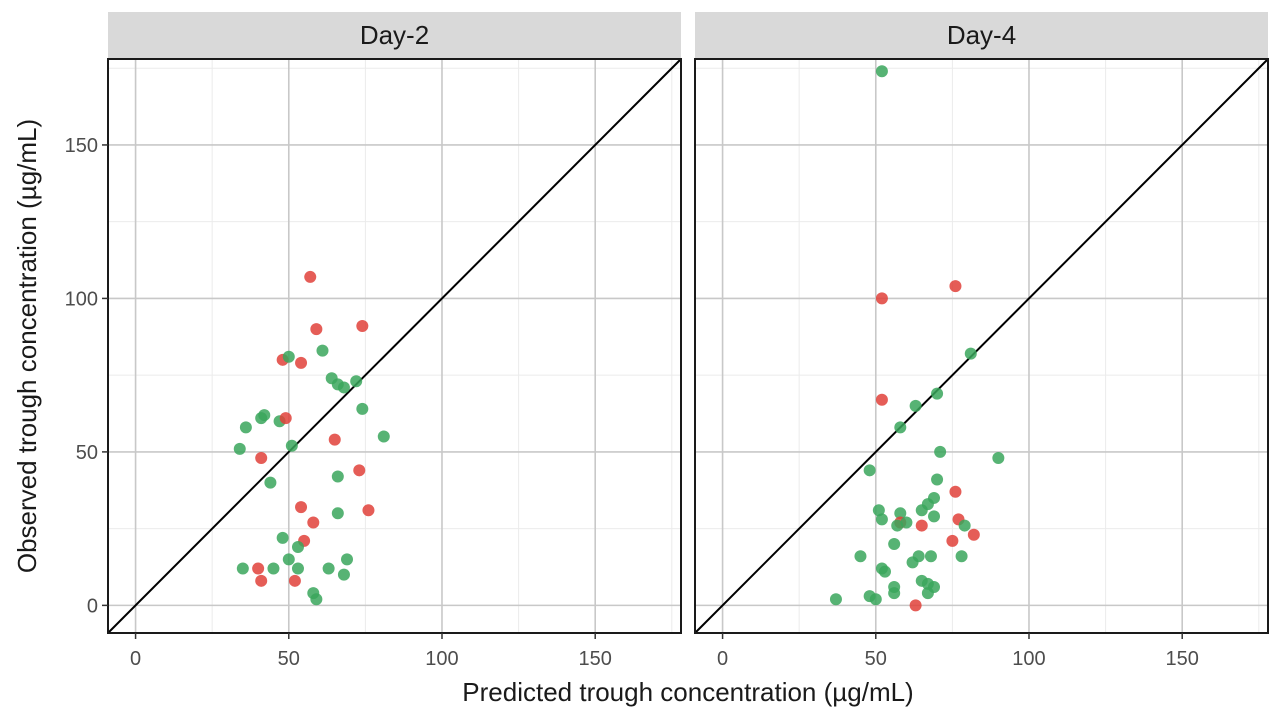 This screenshot has height=711, width=1274. I want to click on y-axis-title: Observed trough concentration (µg/mL), so click(27, 346).